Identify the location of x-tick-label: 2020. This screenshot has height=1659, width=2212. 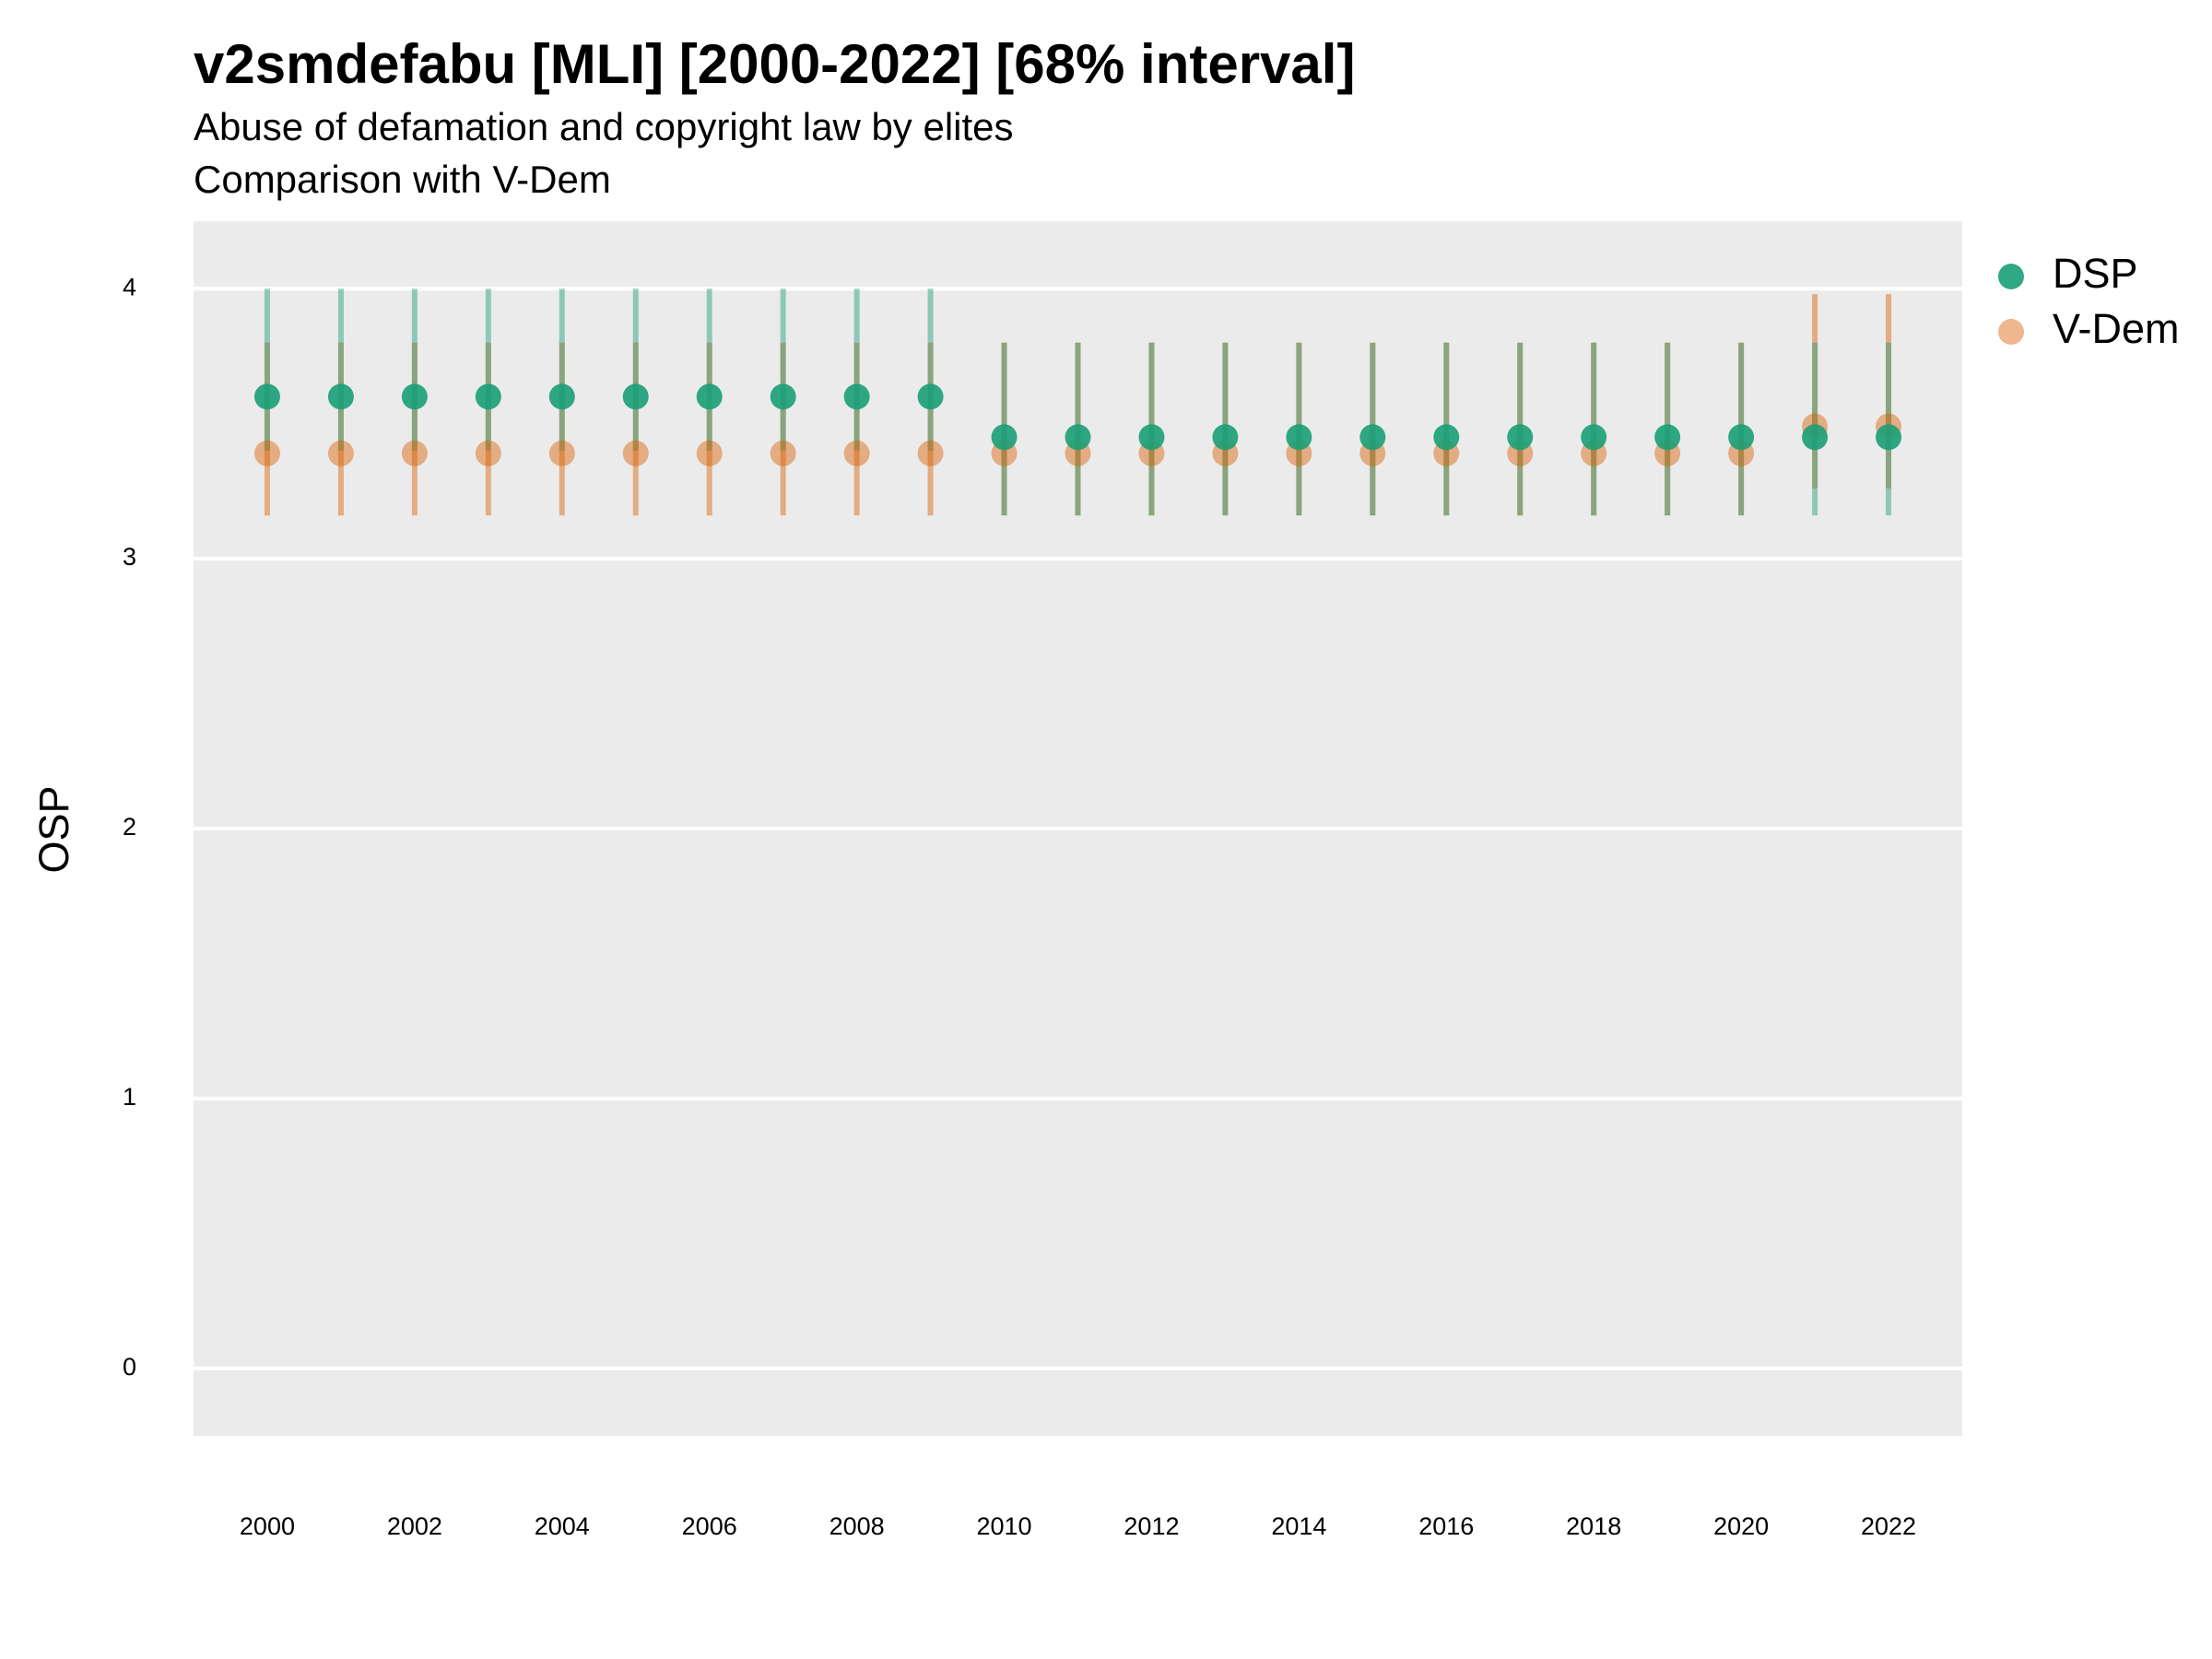
(1741, 1526).